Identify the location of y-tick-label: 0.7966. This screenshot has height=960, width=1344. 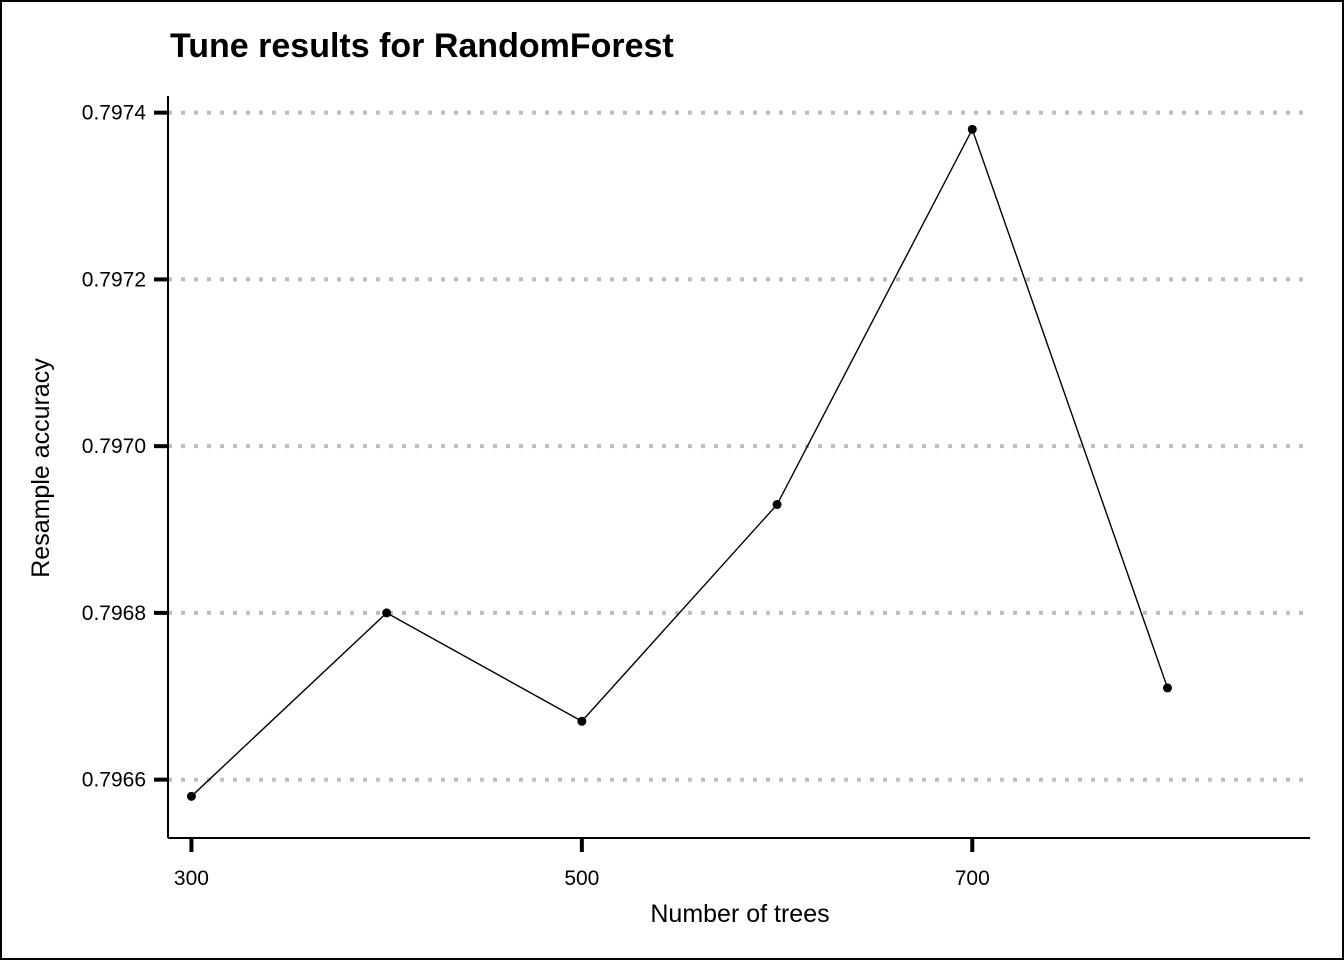
(114, 780).